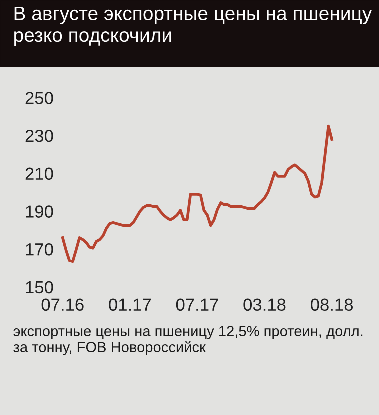 The height and width of the screenshot is (415, 379). What do you see at coordinates (197, 305) in the screenshot?
I see `x-tick-label: 07.17` at bounding box center [197, 305].